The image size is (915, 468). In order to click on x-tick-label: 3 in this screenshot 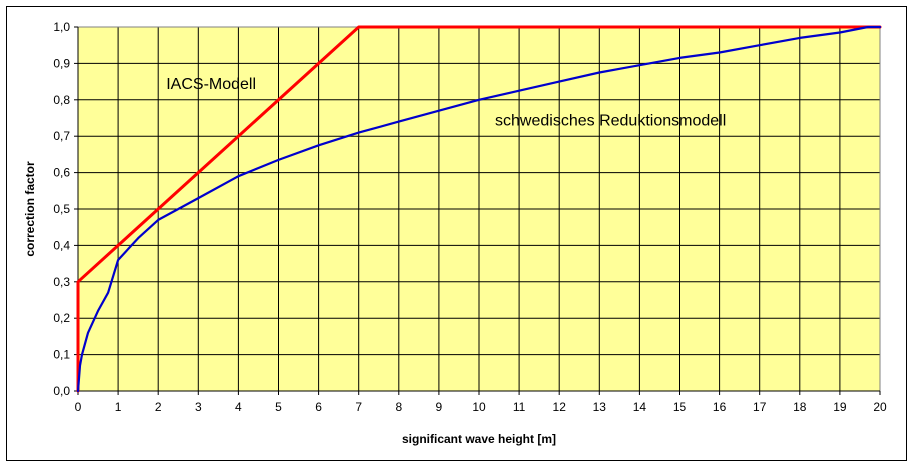, I will do `click(198, 407)`.